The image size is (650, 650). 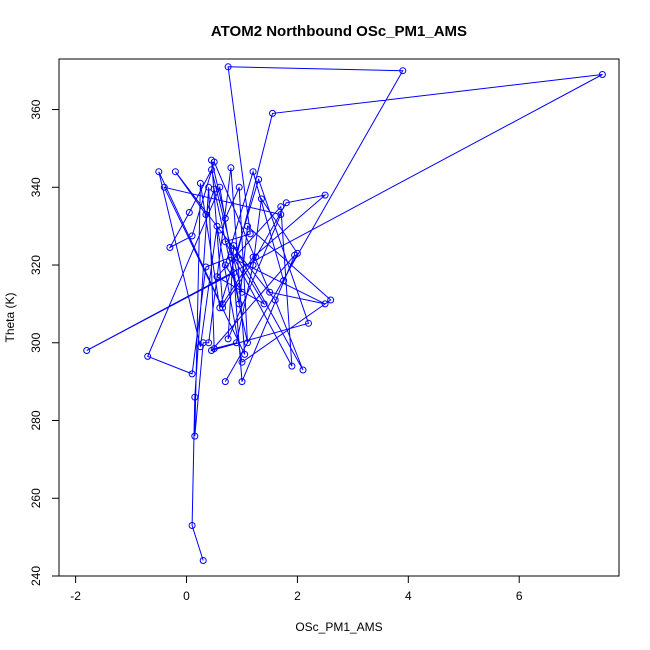 What do you see at coordinates (339, 31) in the screenshot?
I see `chart-title: ATOM2 Northbound OSc_PM1_AMS` at bounding box center [339, 31].